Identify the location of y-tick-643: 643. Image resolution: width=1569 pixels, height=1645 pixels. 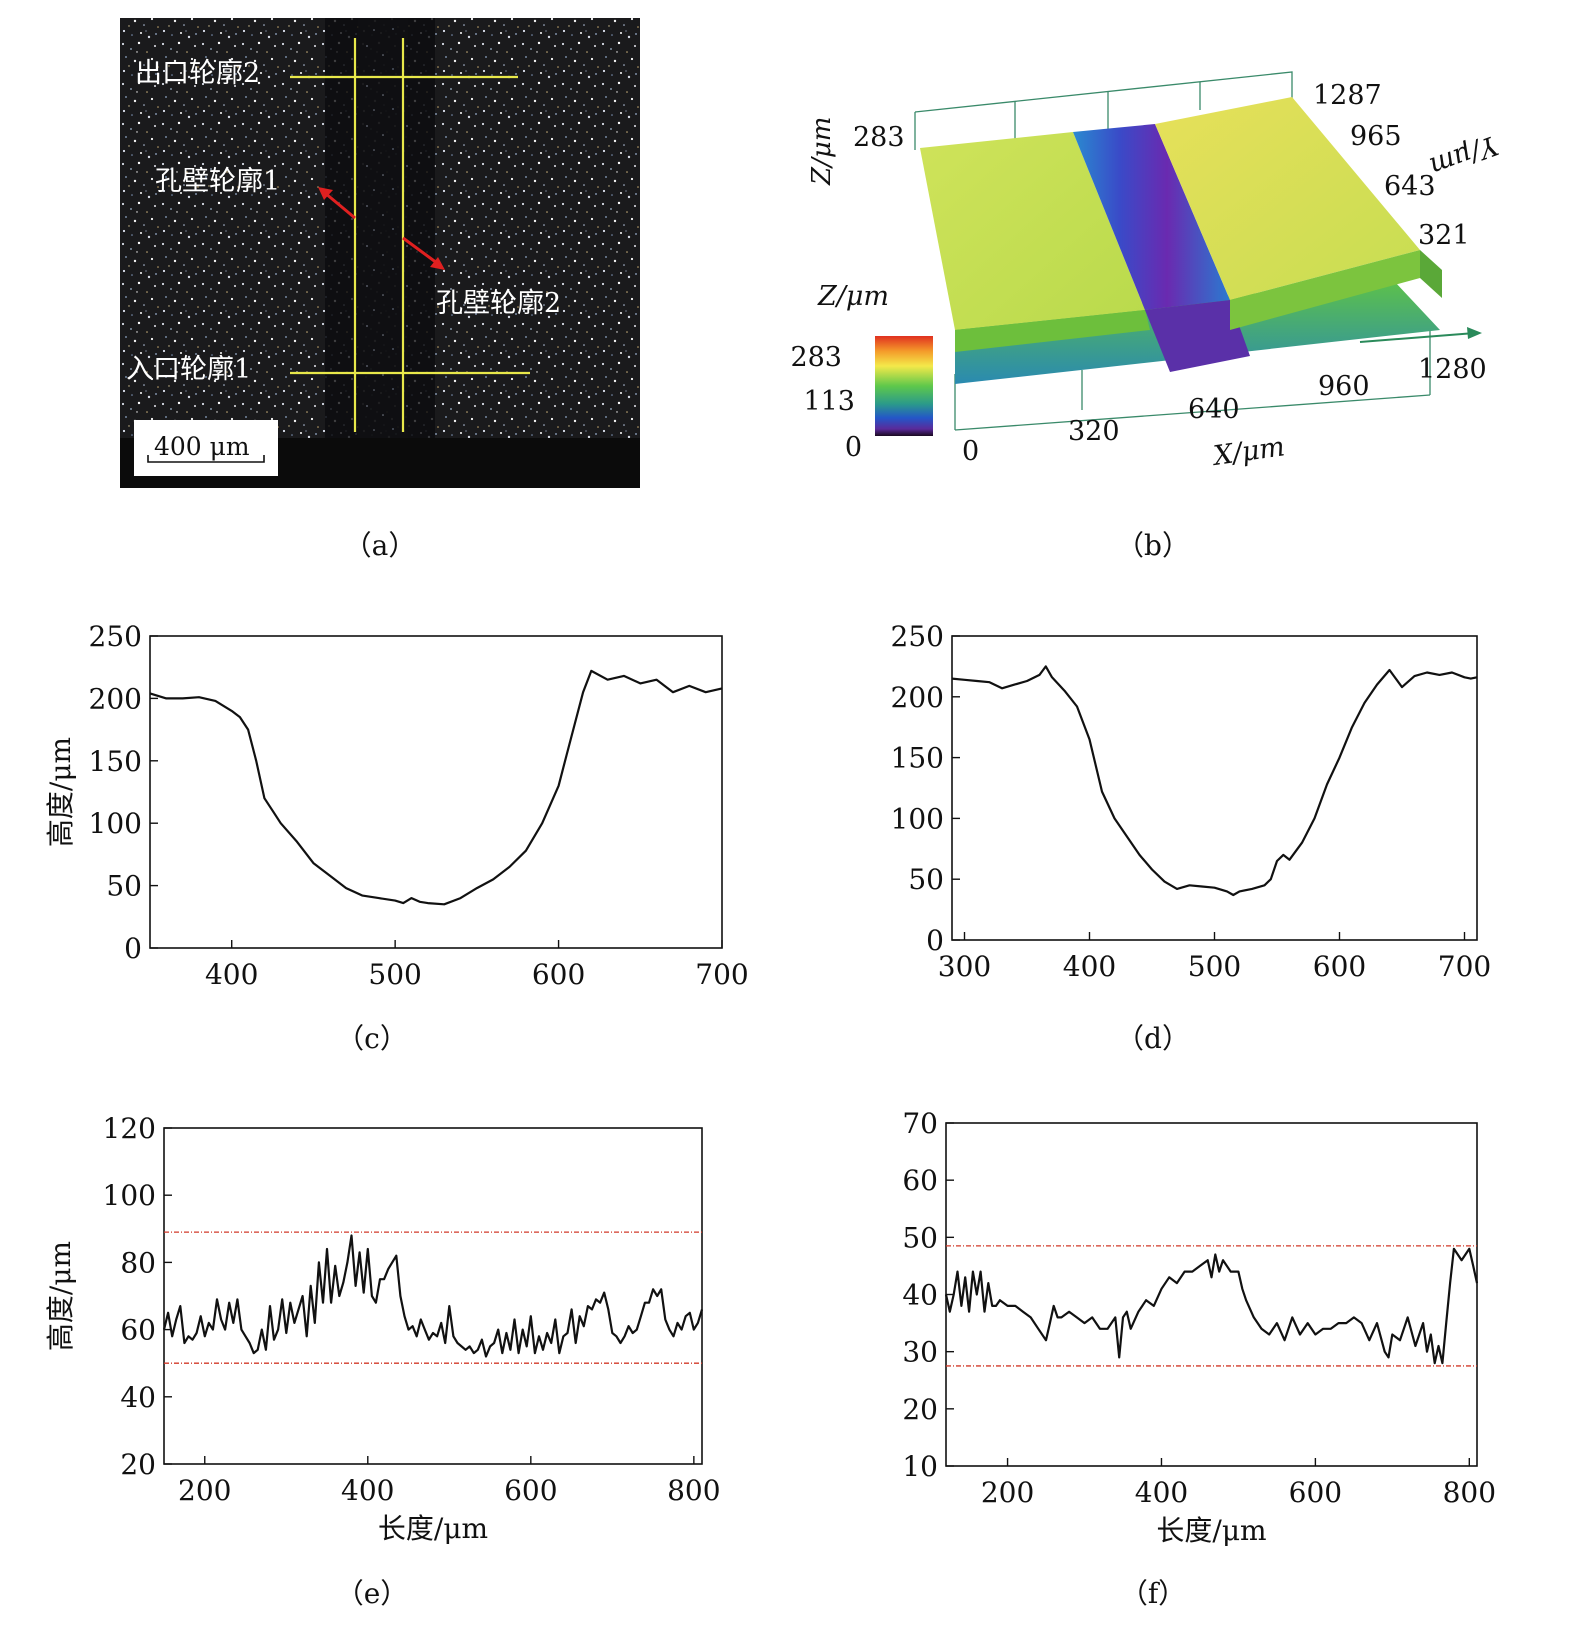
(1410, 186).